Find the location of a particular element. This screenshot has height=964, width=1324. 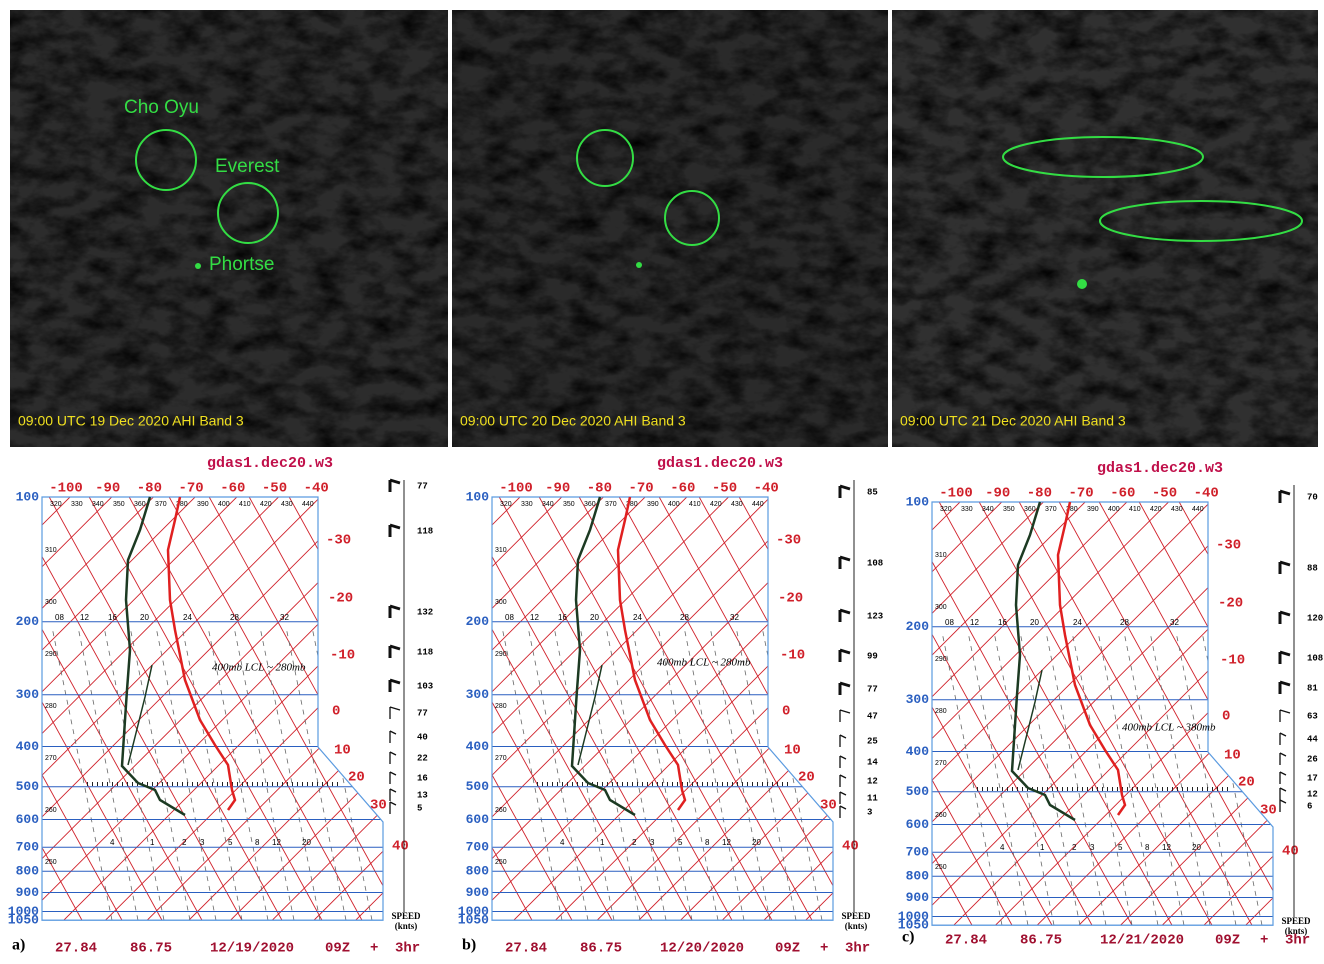

theta-label: 270 is located at coordinates (941, 763).